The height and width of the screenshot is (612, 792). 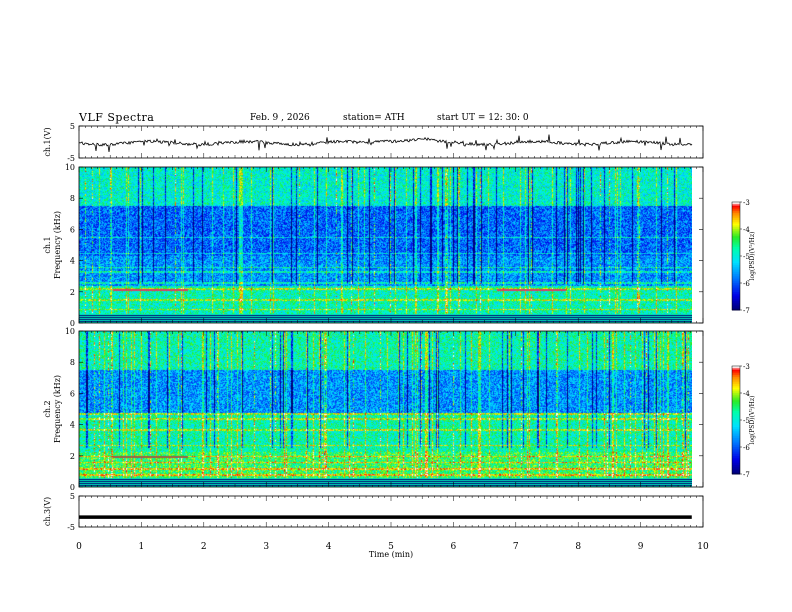 What do you see at coordinates (79, 547) in the screenshot?
I see `xtick-label: 0` at bounding box center [79, 547].